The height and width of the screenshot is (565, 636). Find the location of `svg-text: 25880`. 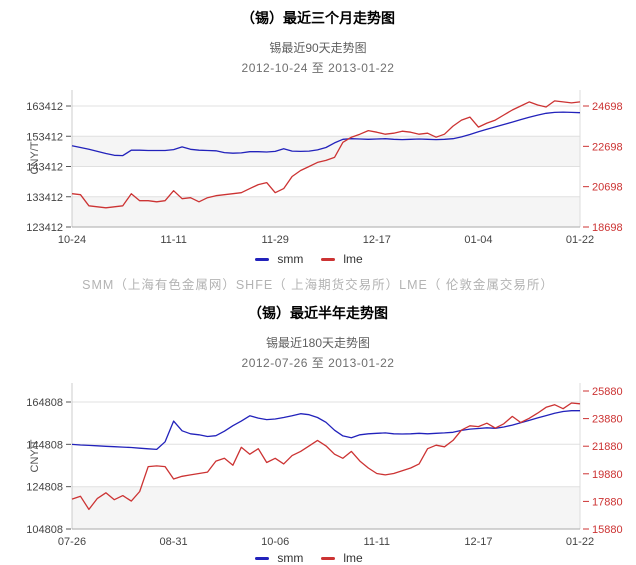

svg-text: 25880 is located at coordinates (607, 392).